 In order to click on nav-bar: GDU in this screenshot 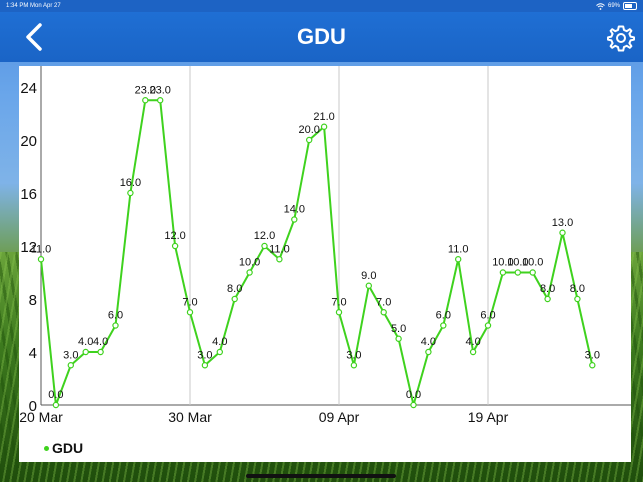, I will do `click(321, 37)`.